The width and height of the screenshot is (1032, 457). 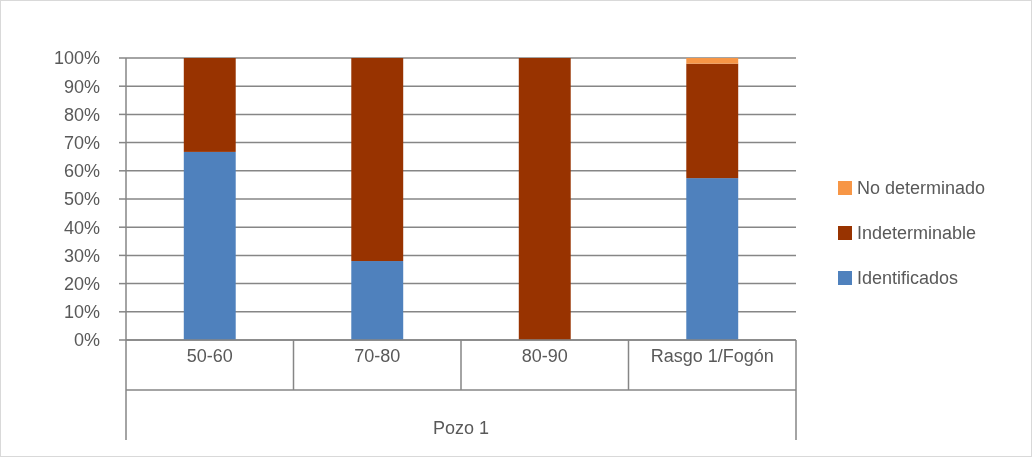 I want to click on y-tick-label: 80%, so click(x=81, y=114).